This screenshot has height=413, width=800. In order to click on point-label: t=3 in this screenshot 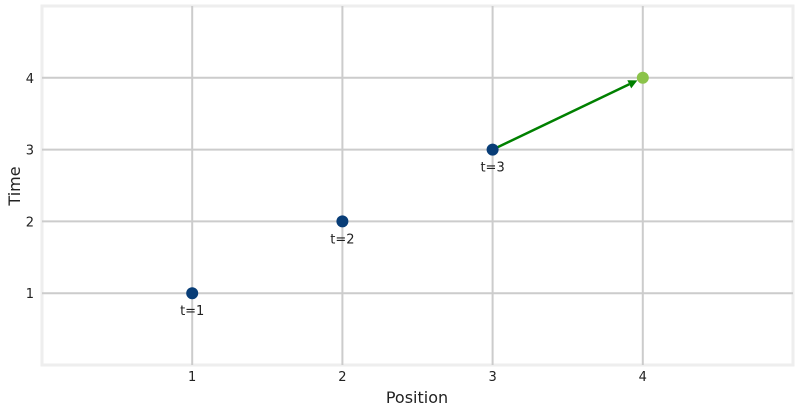, I will do `click(492, 168)`.